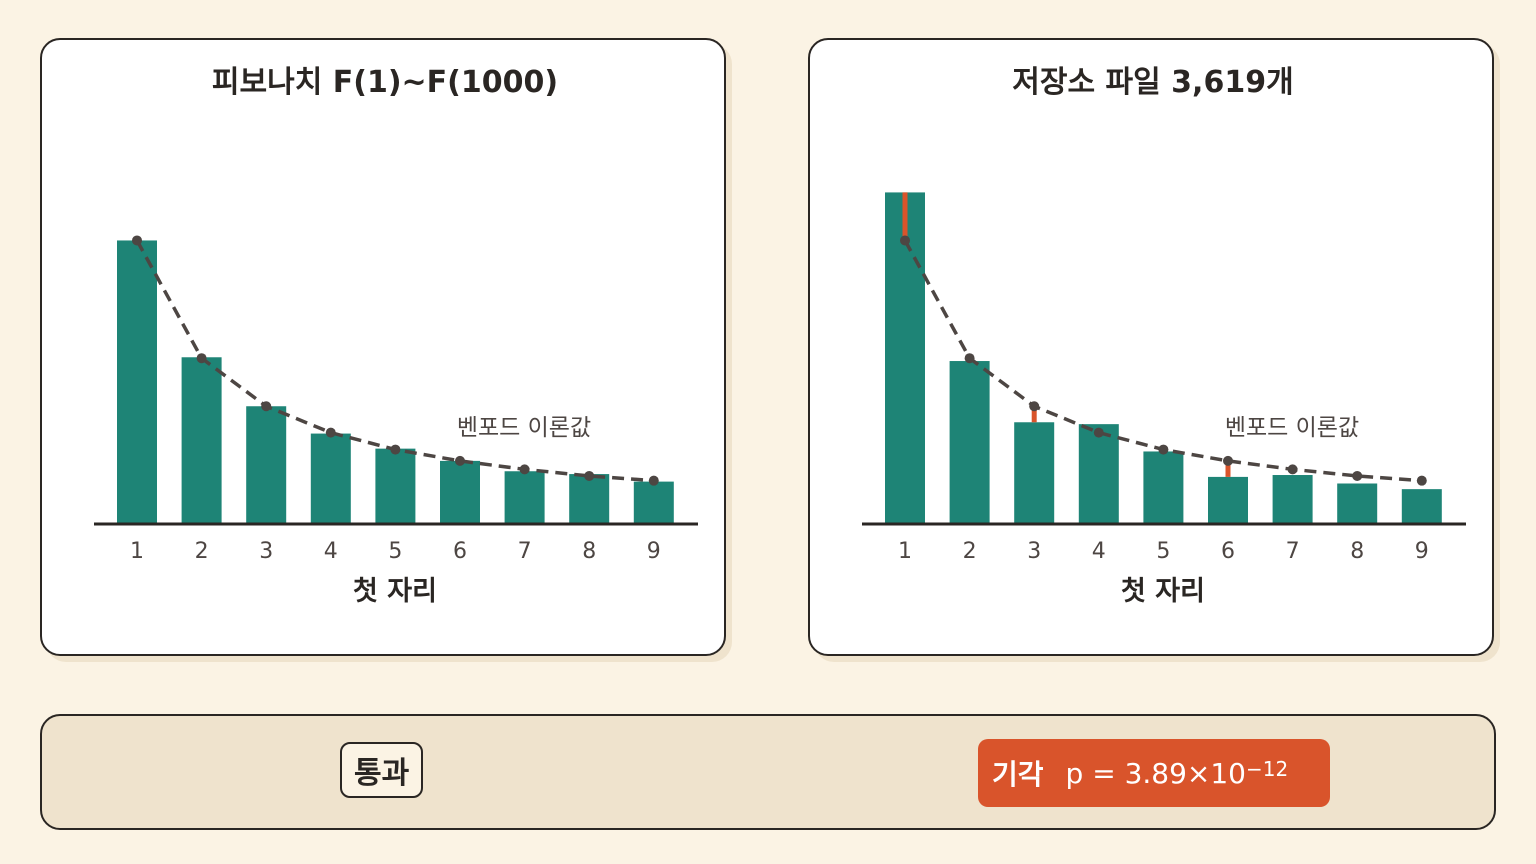  What do you see at coordinates (385, 82) in the screenshot?
I see `chart-title: 피보나치 F(1)~F(1000)` at bounding box center [385, 82].